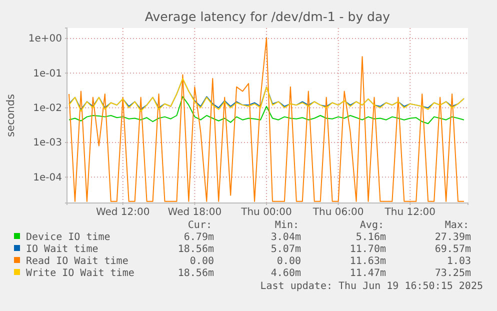 The width and height of the screenshot is (497, 311). I want to click on y-tick-label: 1e-03, so click(47, 143).